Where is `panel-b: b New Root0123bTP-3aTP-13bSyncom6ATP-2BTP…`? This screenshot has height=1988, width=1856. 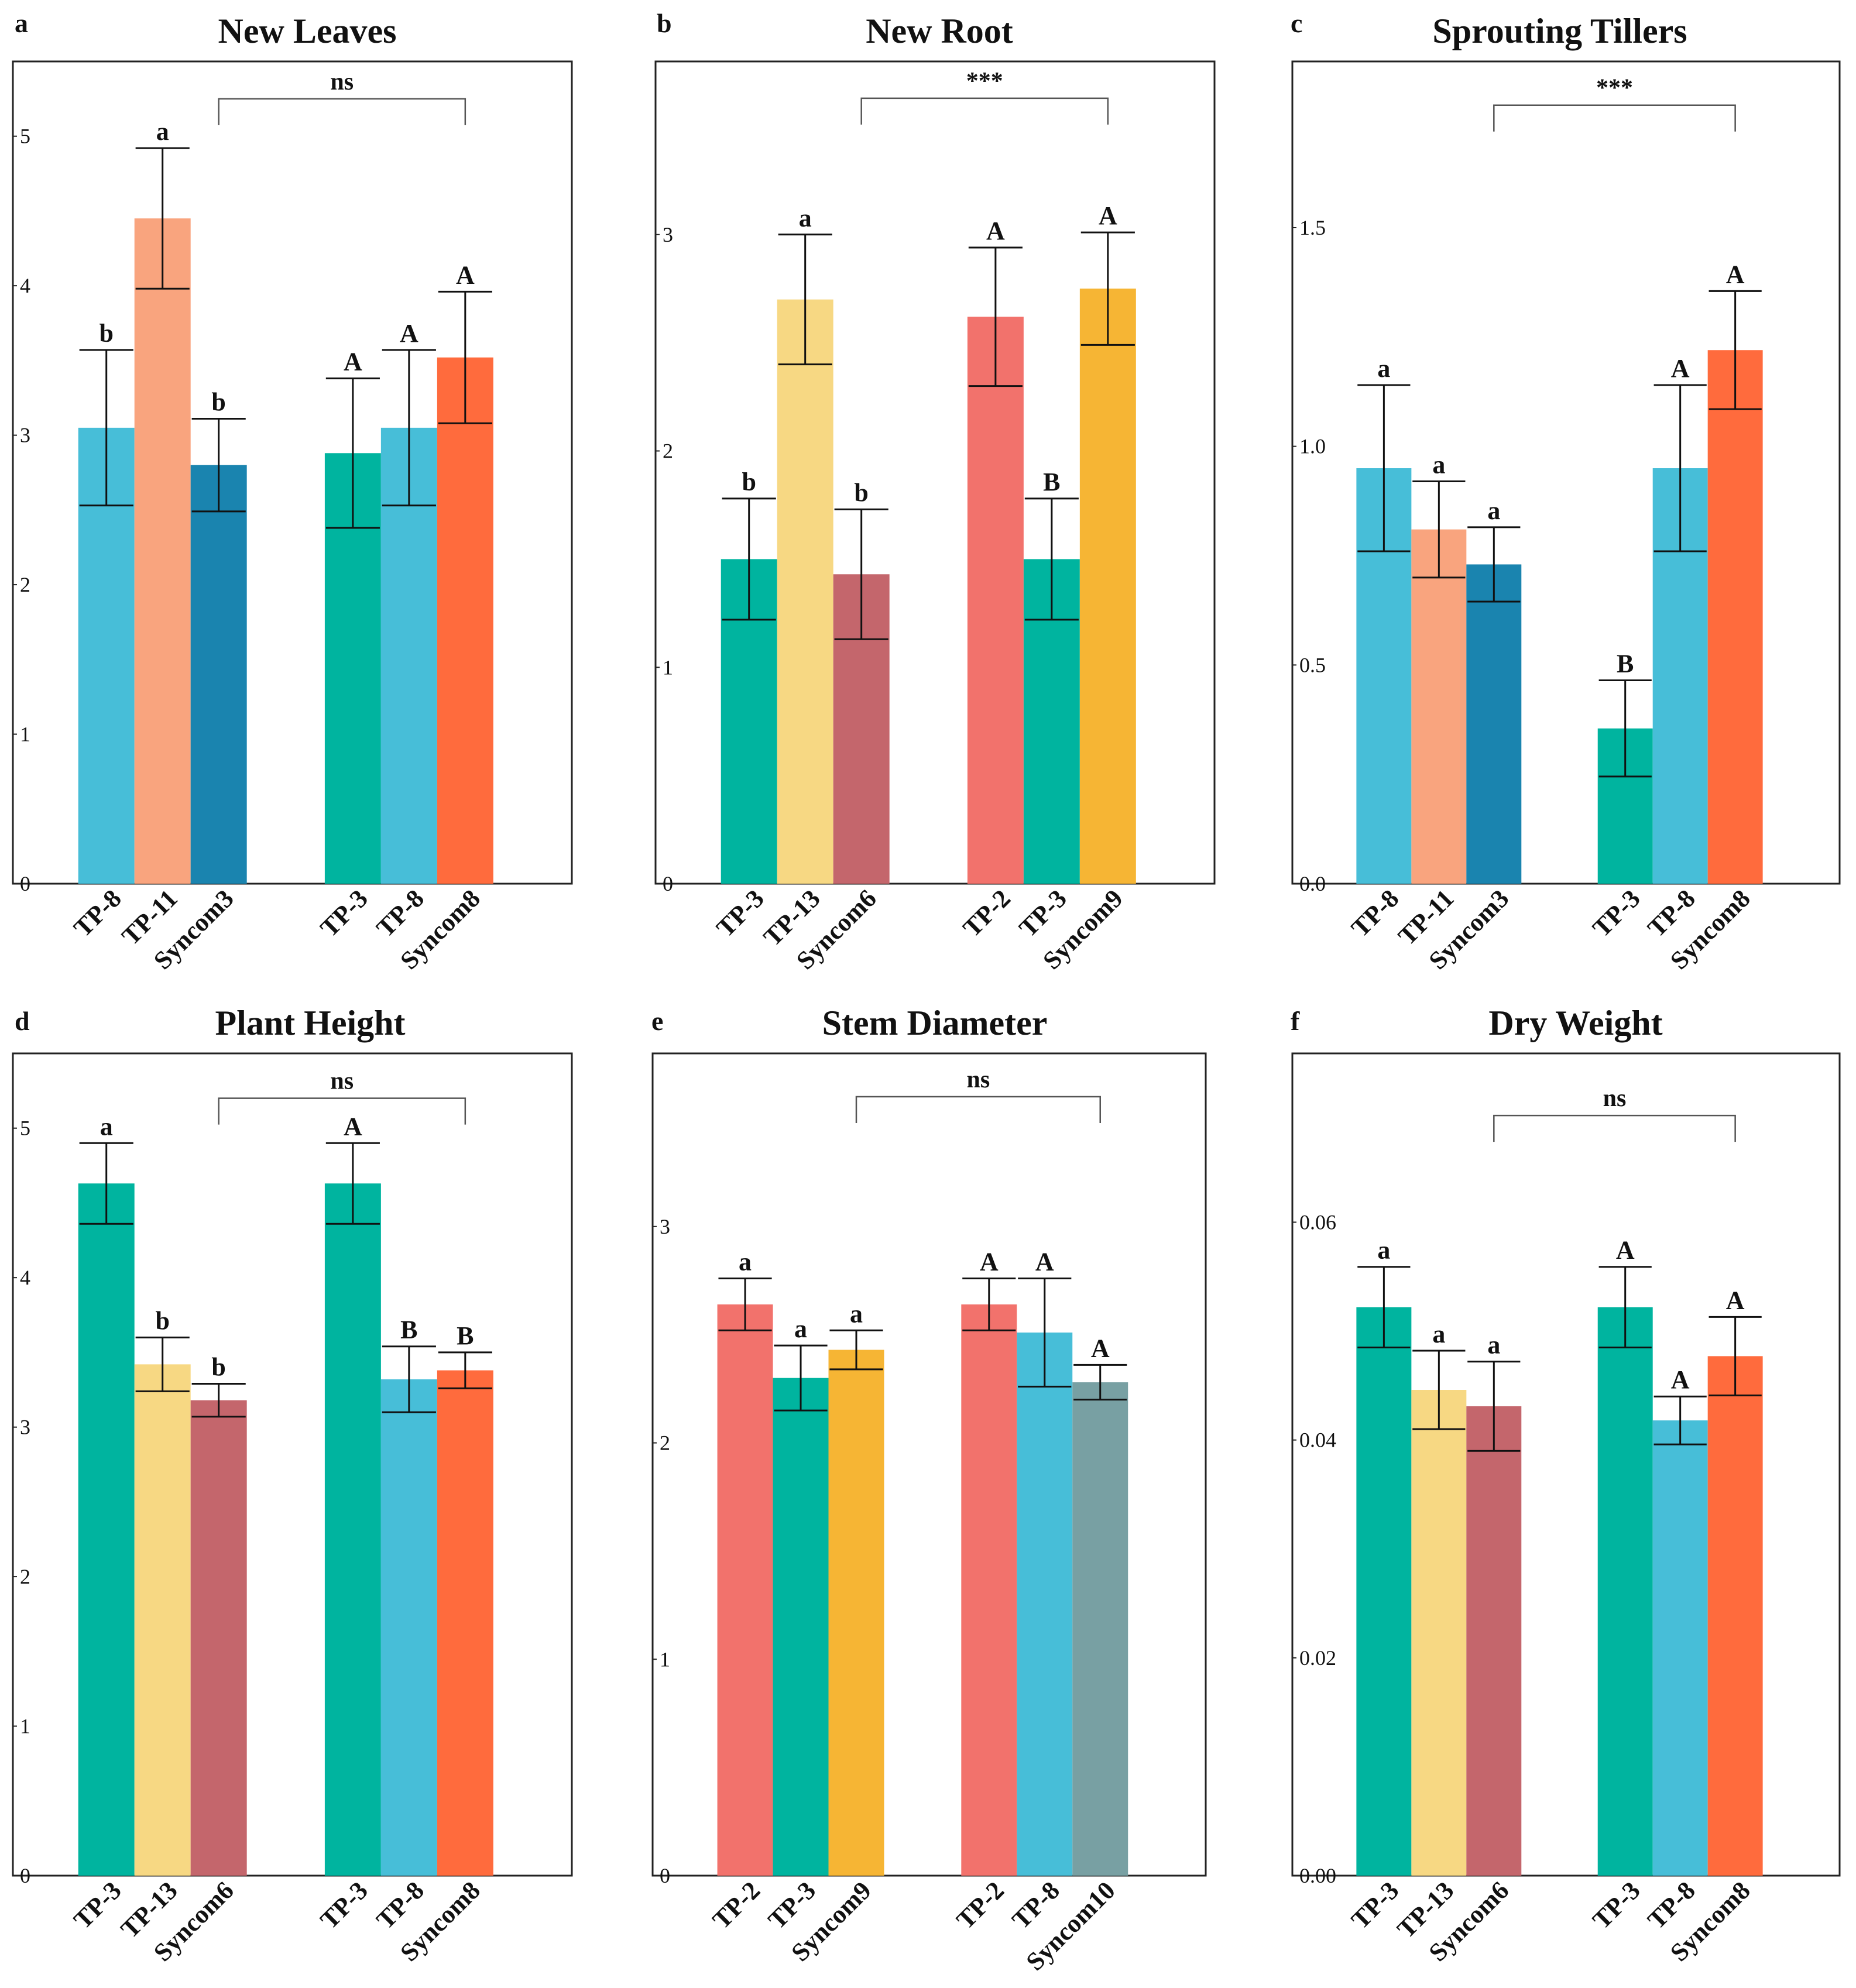 panel-b: b New Root0123bTP-3aTP-13bSyncom6ATP-2BTP… is located at coordinates (935, 491).